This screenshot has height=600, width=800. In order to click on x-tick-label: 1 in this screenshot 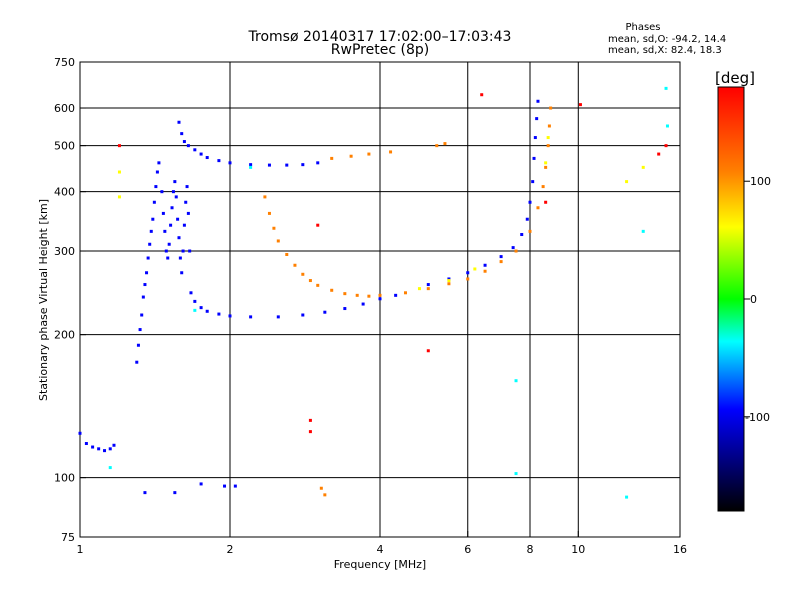, I will do `click(80, 549)`.